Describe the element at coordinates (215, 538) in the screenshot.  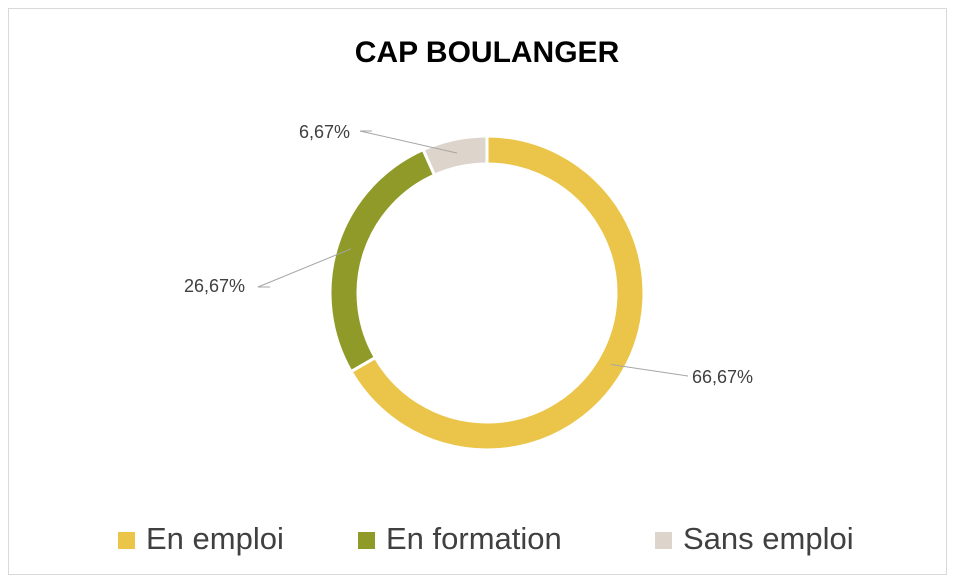
I see `legend-label: En emploi` at that location.